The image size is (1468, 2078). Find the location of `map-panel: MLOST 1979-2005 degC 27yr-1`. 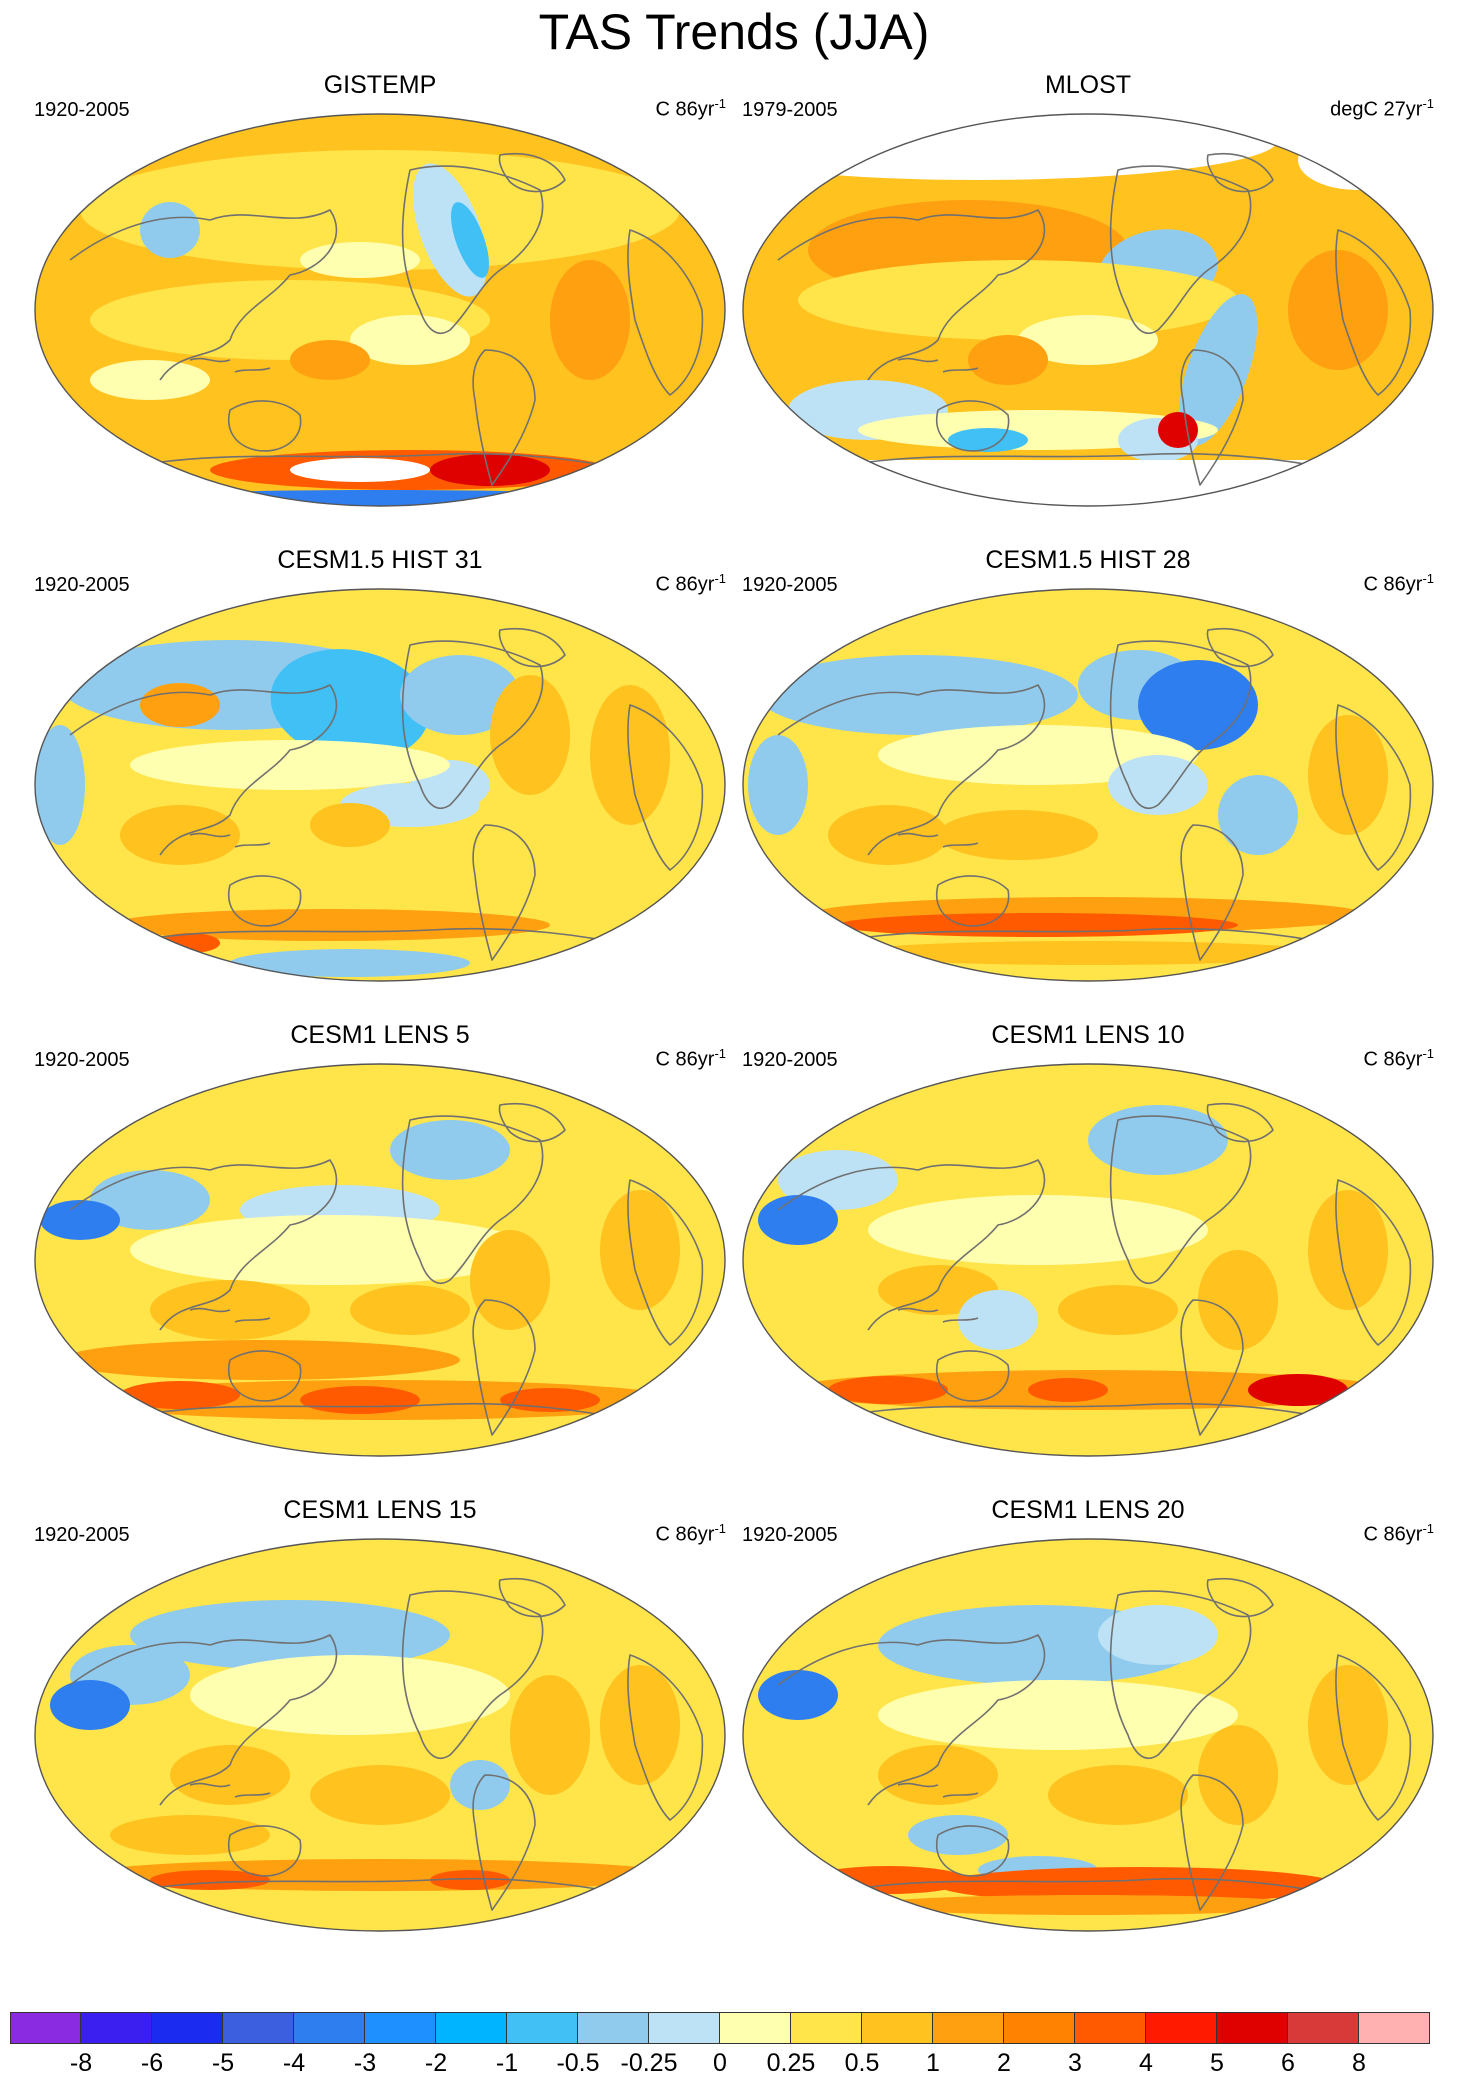

map-panel: MLOST 1979-2005 degC 27yr-1 is located at coordinates (1088, 290).